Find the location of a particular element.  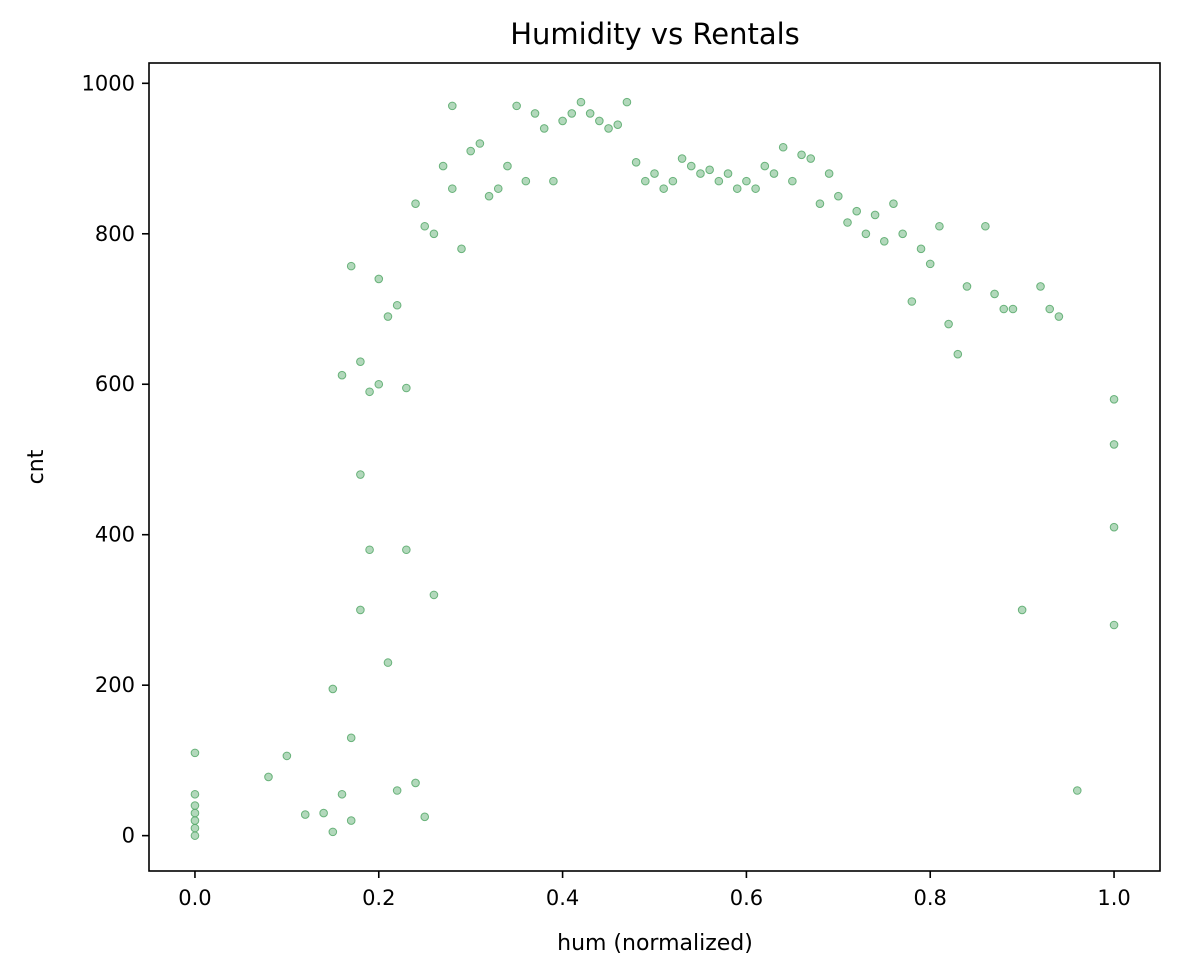

y-tick-label: 200 is located at coordinates (115, 685).